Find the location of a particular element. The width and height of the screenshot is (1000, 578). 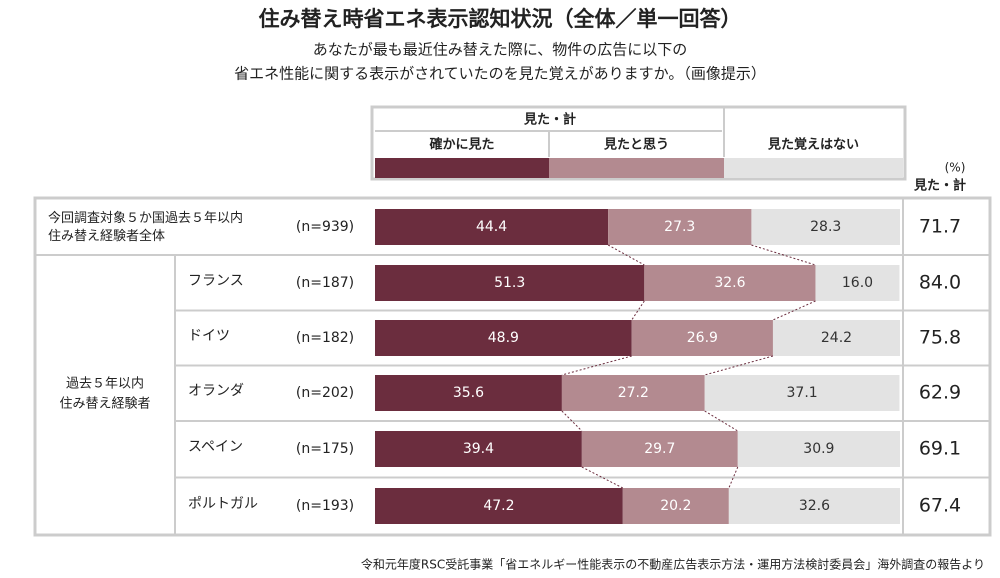

subtitle: あなたが最も最近住み替えた際に、物件の広告に以下の is located at coordinates (500, 50).